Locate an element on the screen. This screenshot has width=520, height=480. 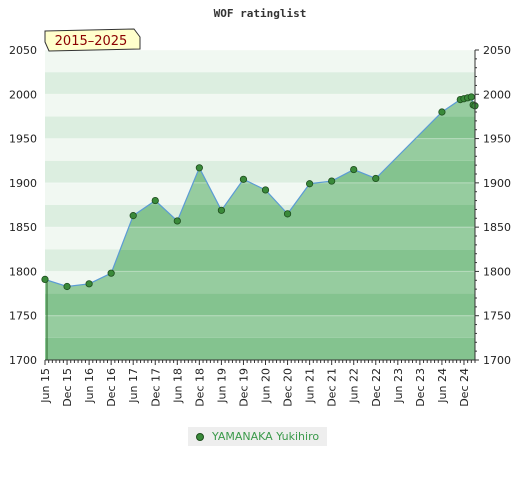
y-tick-label-left: 1800 is located at coordinates (23, 271).